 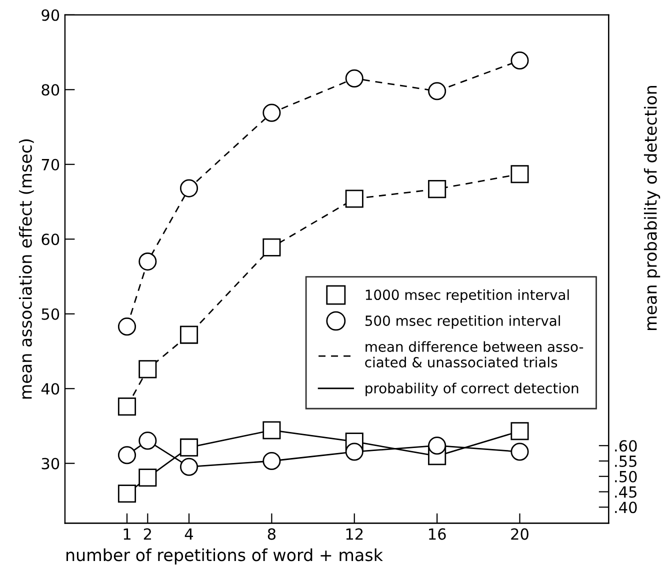 I want to click on y-tick-label: 70, so click(x=51, y=164).